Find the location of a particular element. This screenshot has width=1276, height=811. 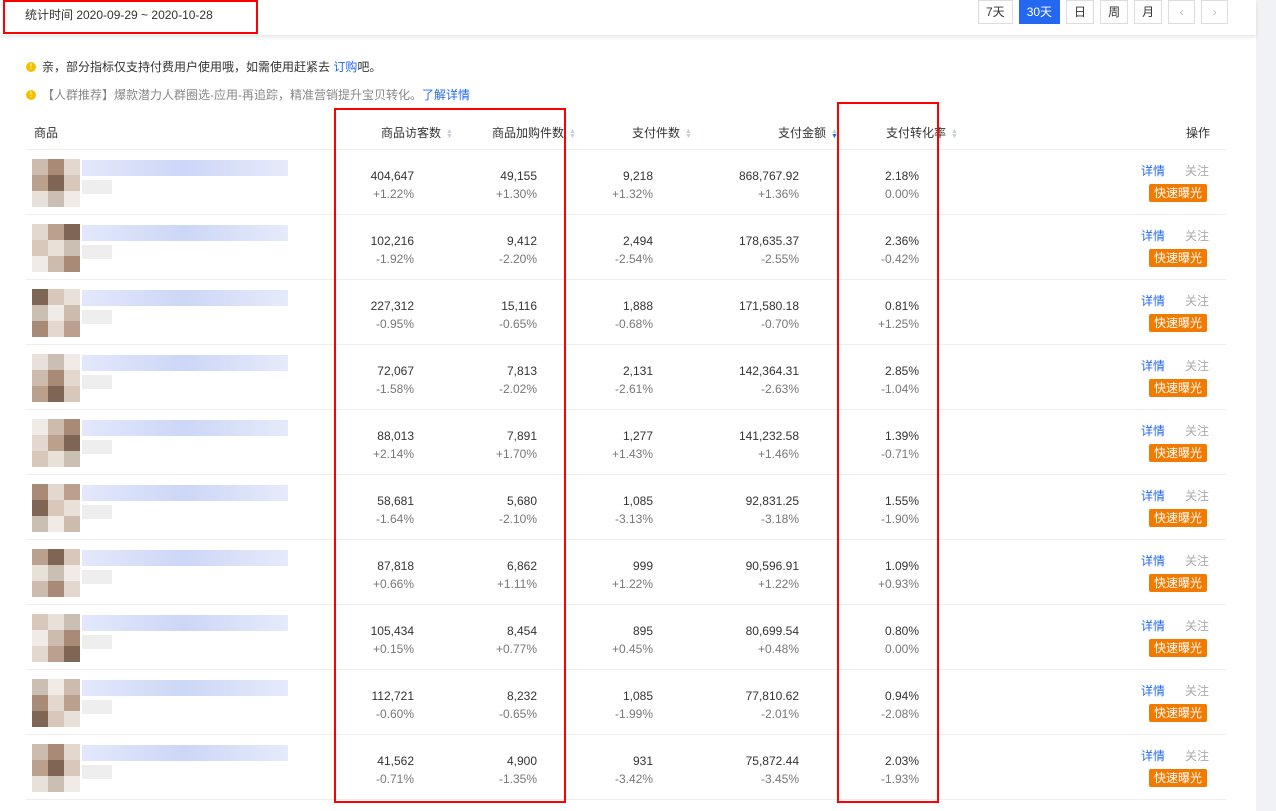

col-visitors: 商品访客数 ▲ ▼ is located at coordinates (416, 133).